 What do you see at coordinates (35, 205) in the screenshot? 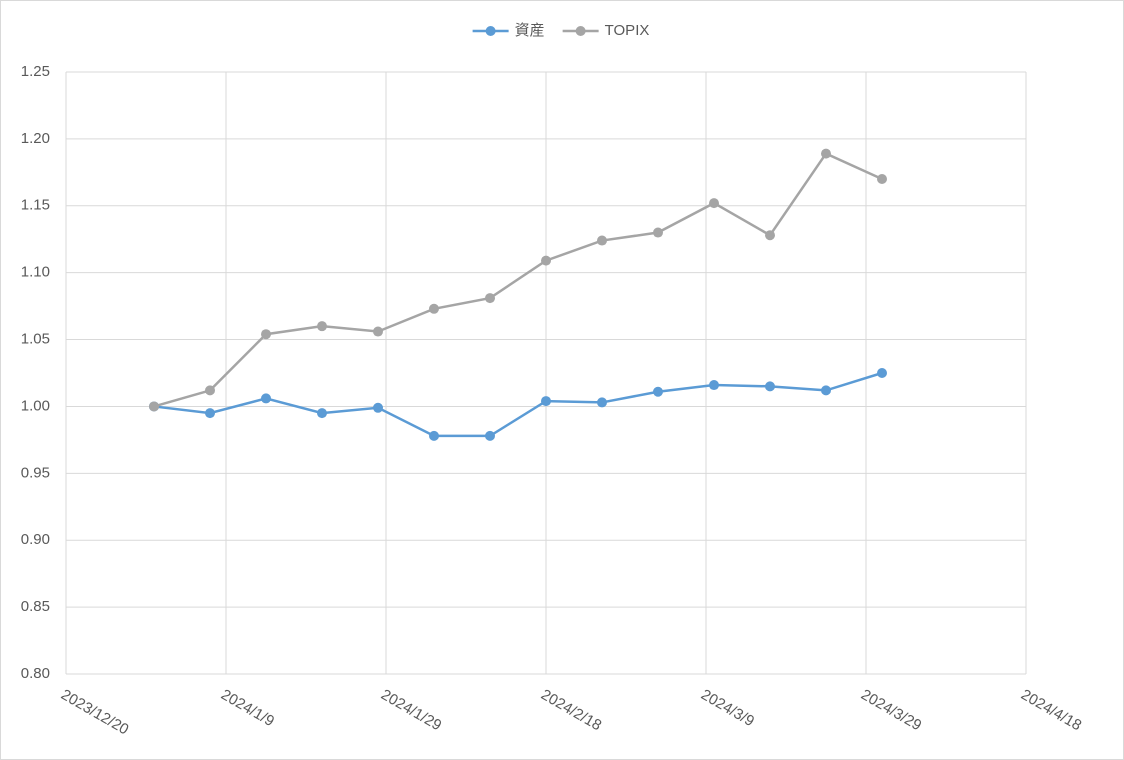
I see `y-tick-label: 1.15` at bounding box center [35, 205].